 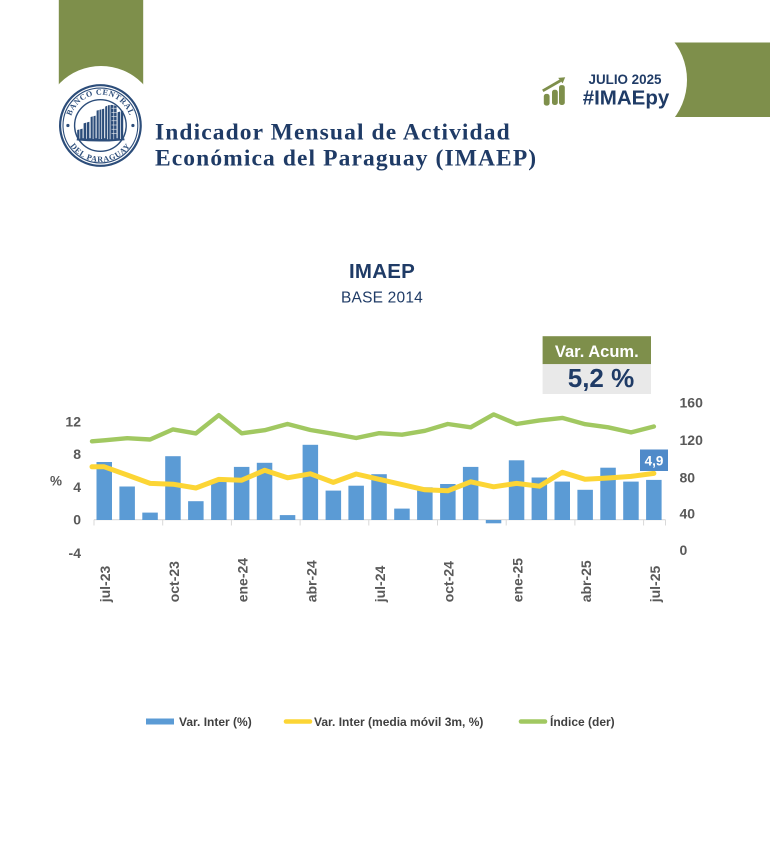 What do you see at coordinates (77, 454) in the screenshot?
I see `svg-text: 8` at bounding box center [77, 454].